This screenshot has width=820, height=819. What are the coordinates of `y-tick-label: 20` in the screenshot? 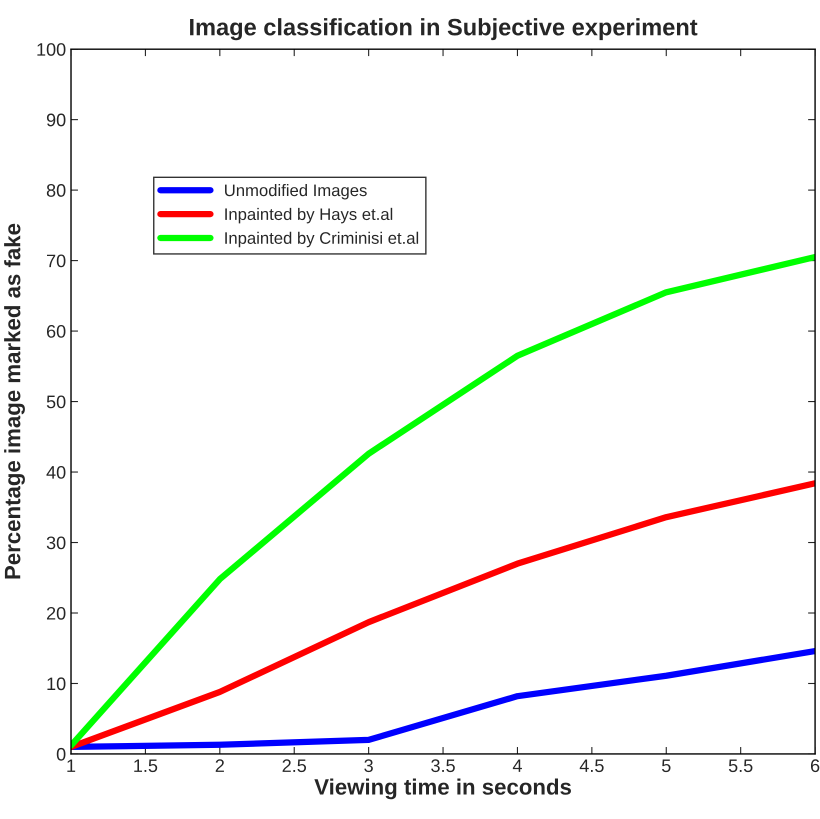 It's located at (56, 613).